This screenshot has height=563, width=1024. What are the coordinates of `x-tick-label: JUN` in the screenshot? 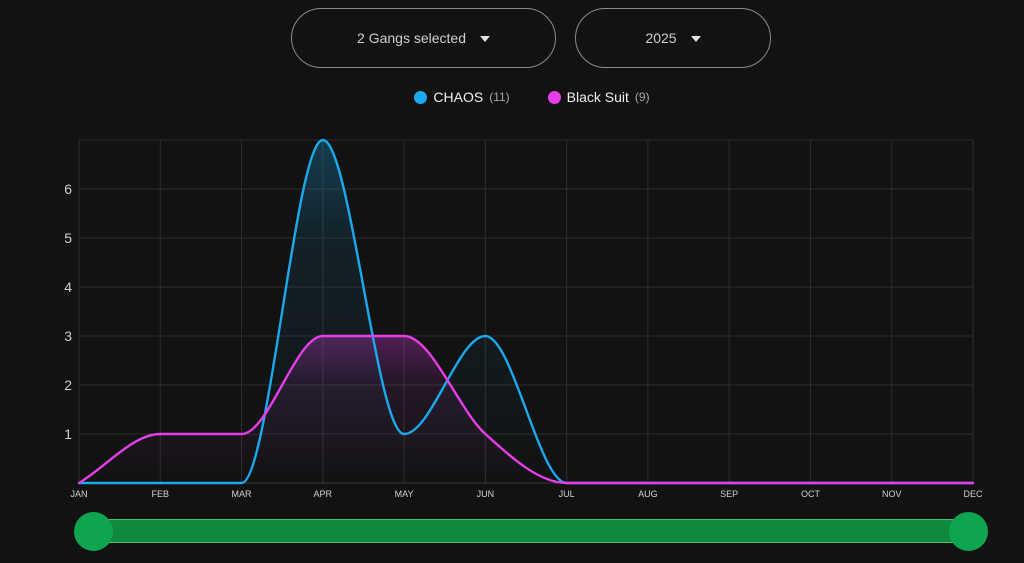 It's located at (486, 494).